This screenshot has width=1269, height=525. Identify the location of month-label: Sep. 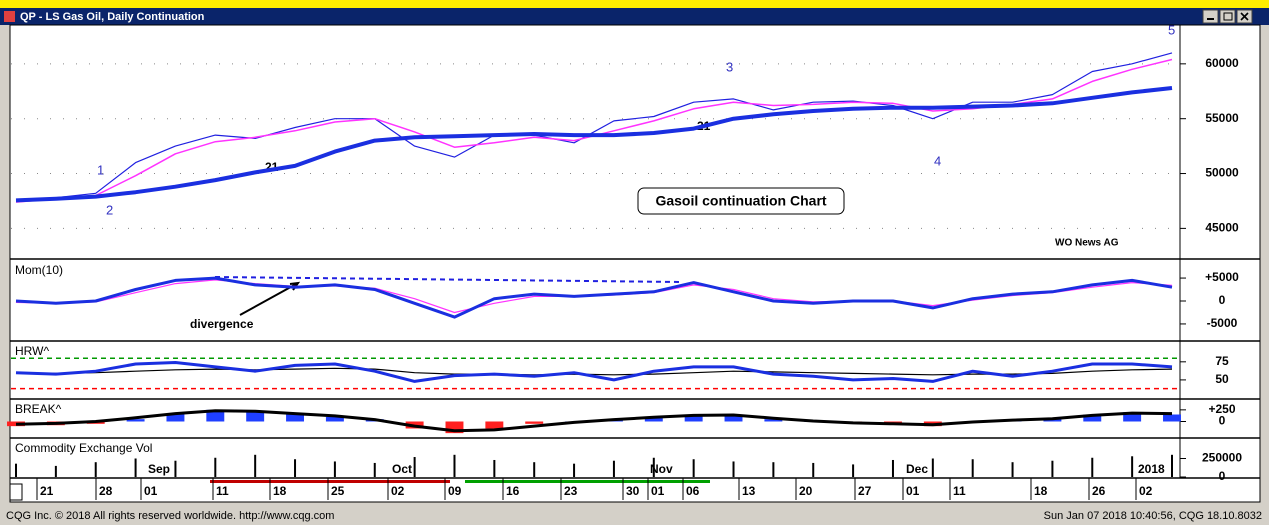
(159, 469).